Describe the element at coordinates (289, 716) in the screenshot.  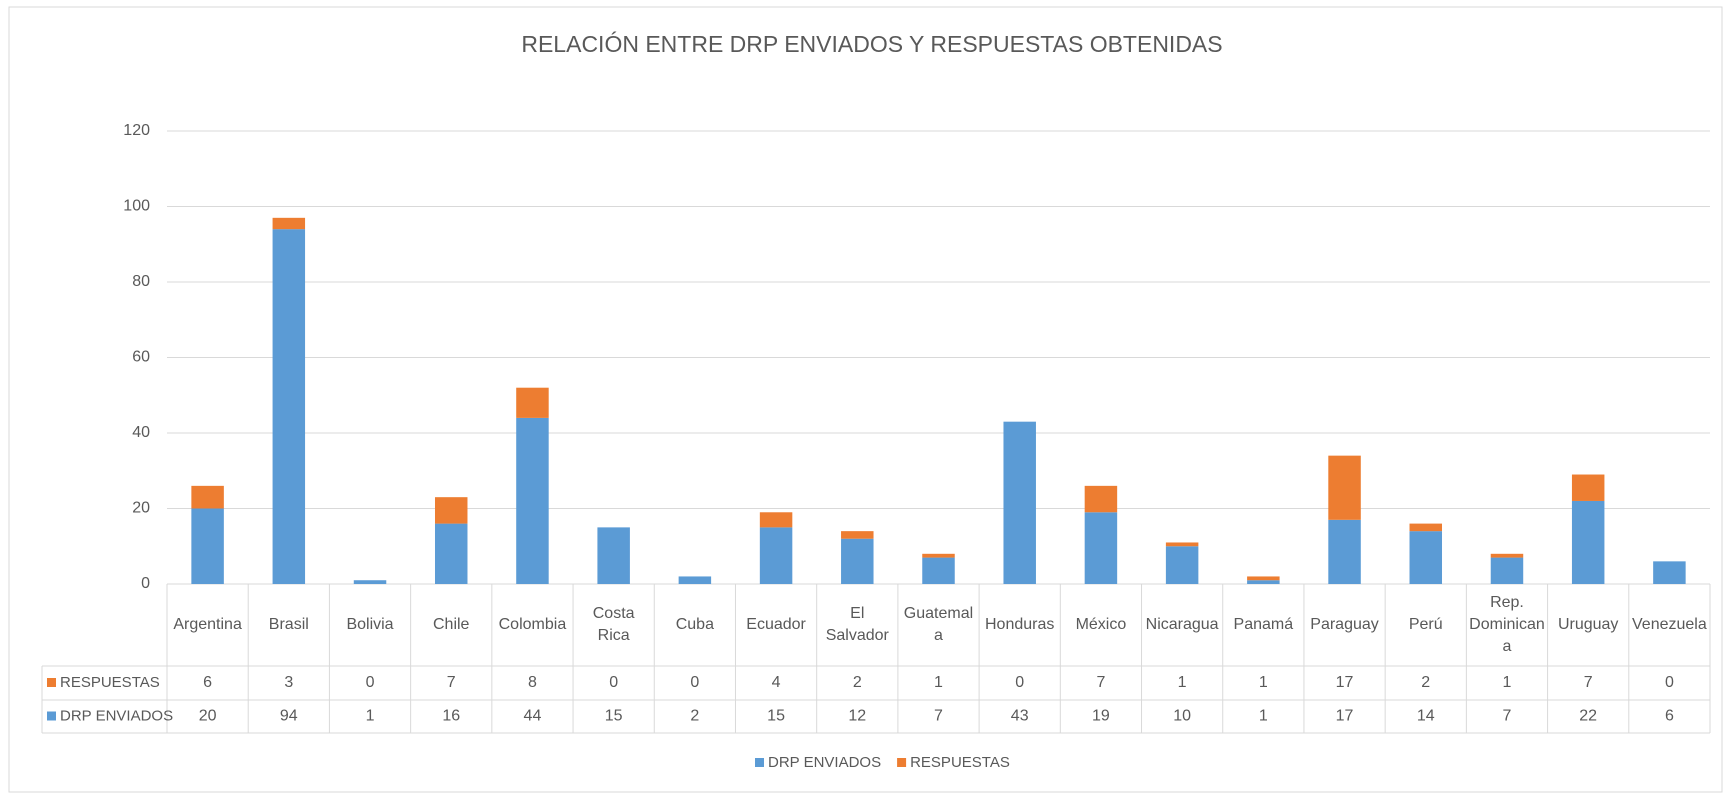
I see `table-cell: 94` at that location.